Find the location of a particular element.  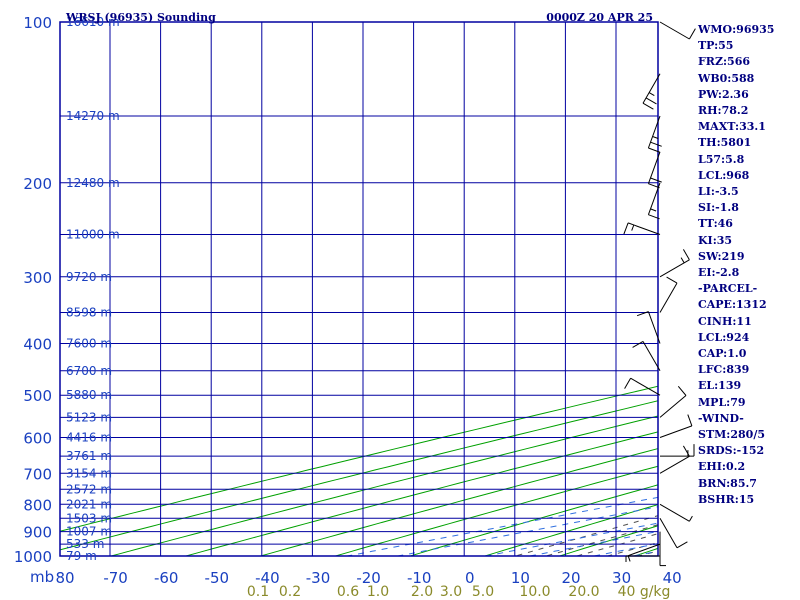

height-label: 2021 m is located at coordinates (89, 504).